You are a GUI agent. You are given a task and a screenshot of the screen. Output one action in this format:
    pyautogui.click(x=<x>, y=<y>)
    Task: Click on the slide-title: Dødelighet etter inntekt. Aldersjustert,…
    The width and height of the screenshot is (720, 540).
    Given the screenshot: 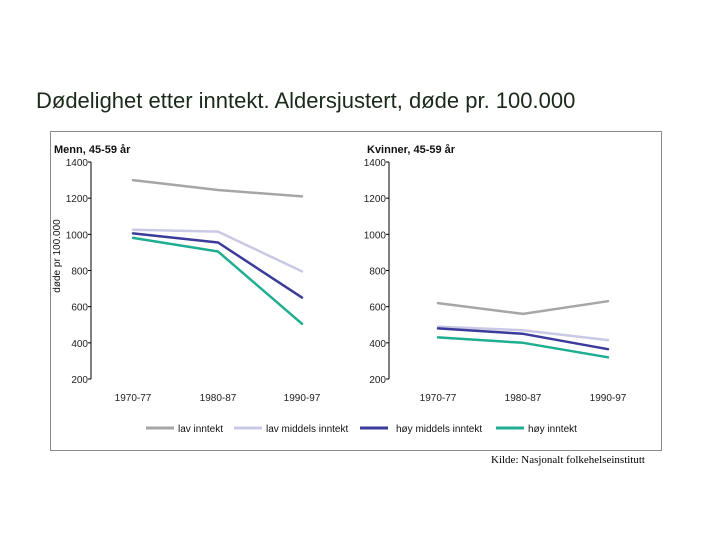 What is the action you would take?
    pyautogui.click(x=306, y=100)
    